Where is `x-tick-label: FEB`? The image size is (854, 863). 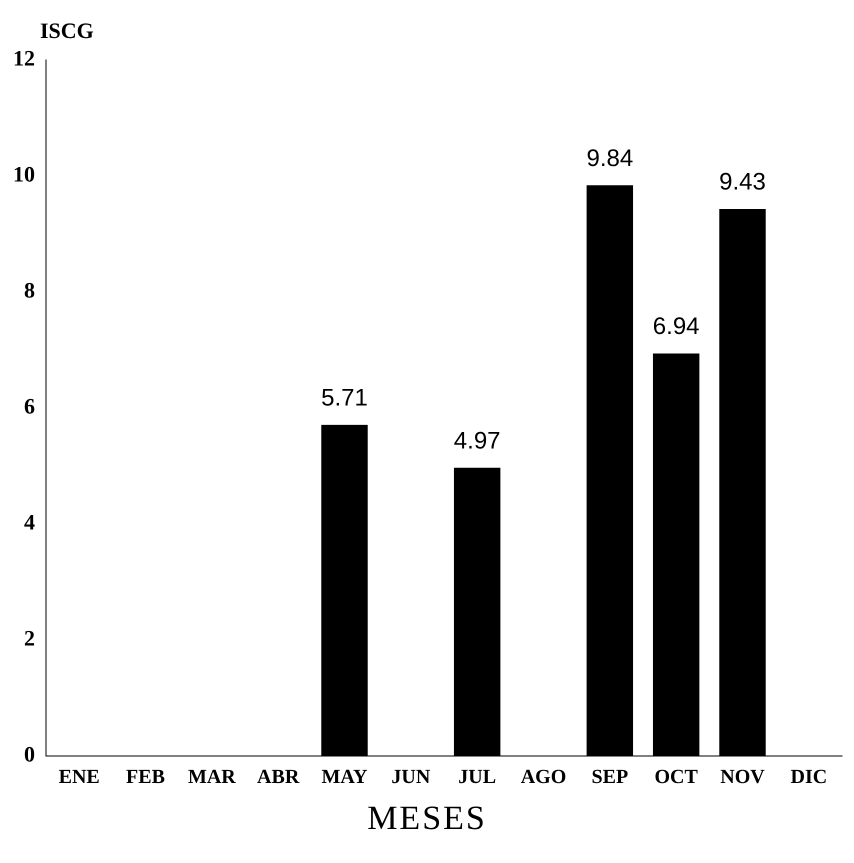
x-tick-label: FEB is located at coordinates (145, 777).